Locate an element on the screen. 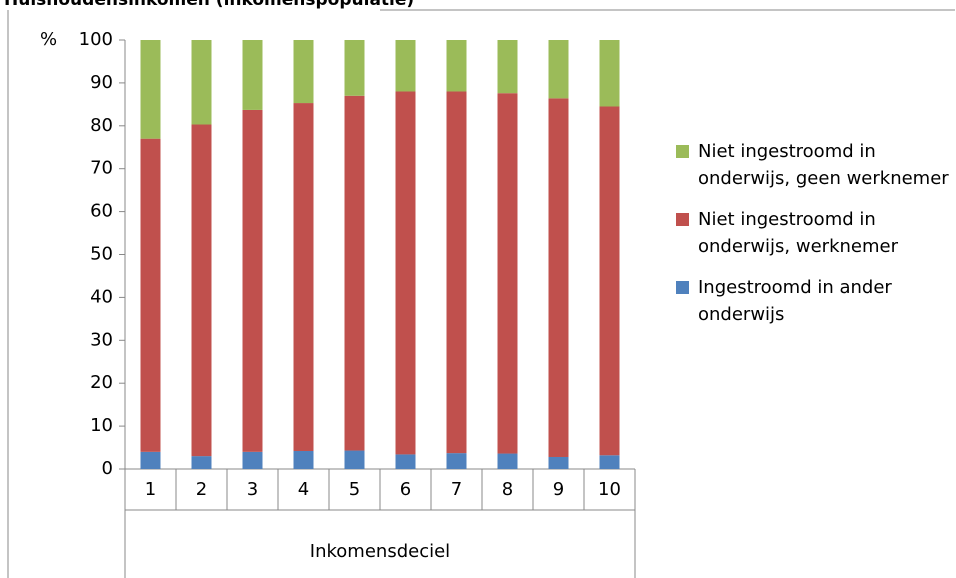 The width and height of the screenshot is (956, 578). y-tick-label: 90 is located at coordinates (101, 82).